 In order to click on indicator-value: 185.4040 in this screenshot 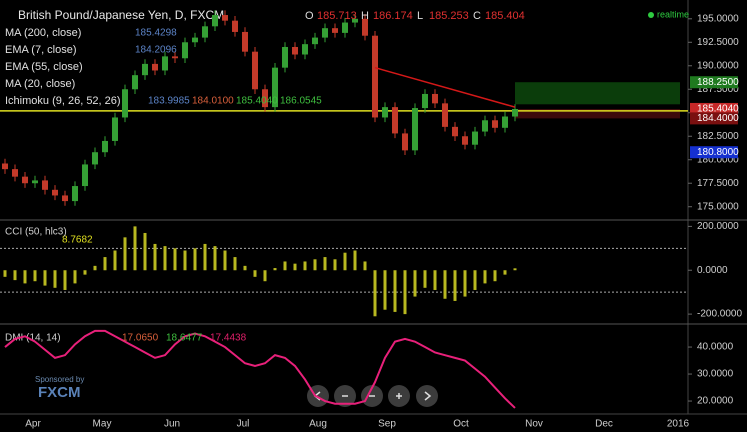, I will do `click(257, 101)`.